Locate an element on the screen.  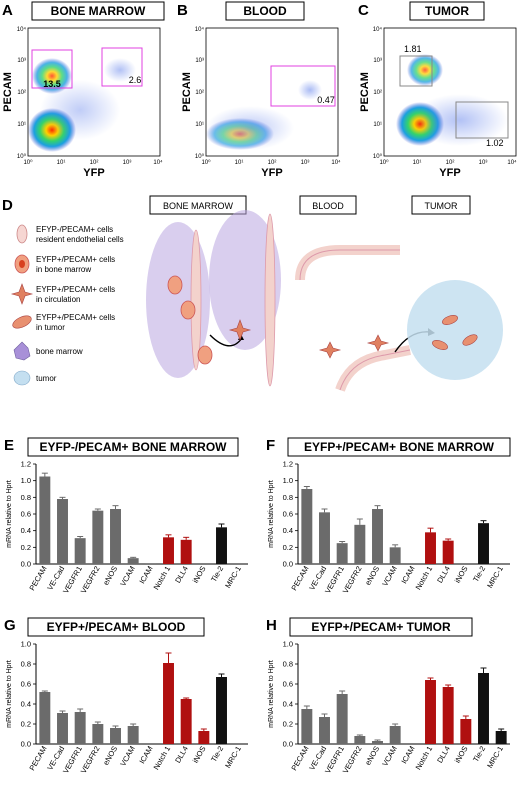
density-plot-b is located at coordinates (264, 115).